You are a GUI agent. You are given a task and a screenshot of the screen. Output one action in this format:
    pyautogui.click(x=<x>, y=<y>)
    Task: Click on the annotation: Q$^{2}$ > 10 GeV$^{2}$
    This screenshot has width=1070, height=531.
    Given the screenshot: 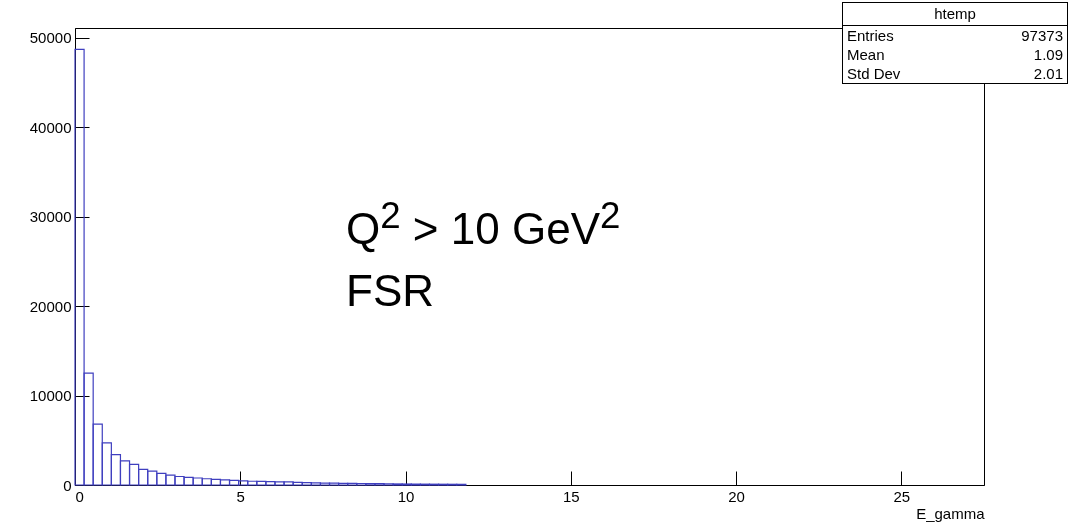 What is the action you would take?
    pyautogui.click(x=483, y=224)
    